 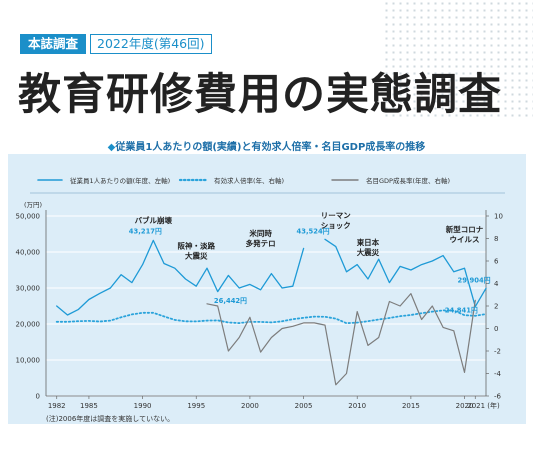 I want to click on x-tick-label: 2021 (年), so click(x=483, y=405).